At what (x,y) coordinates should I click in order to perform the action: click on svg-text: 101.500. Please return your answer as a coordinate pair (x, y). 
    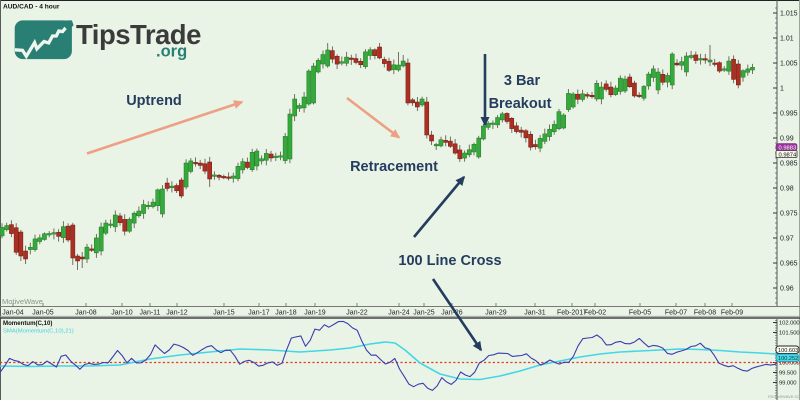
    Looking at the image, I should click on (789, 334).